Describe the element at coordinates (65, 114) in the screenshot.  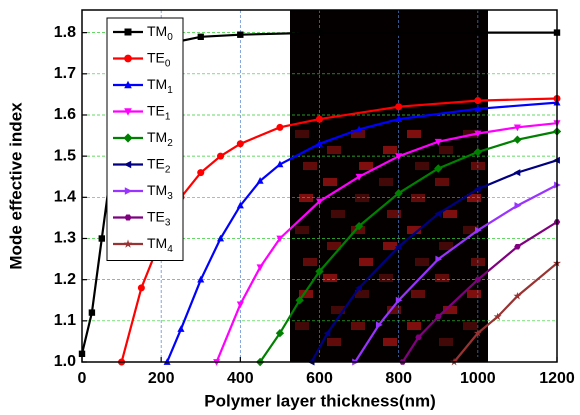
I see `y-tick-label: 1.6` at that location.